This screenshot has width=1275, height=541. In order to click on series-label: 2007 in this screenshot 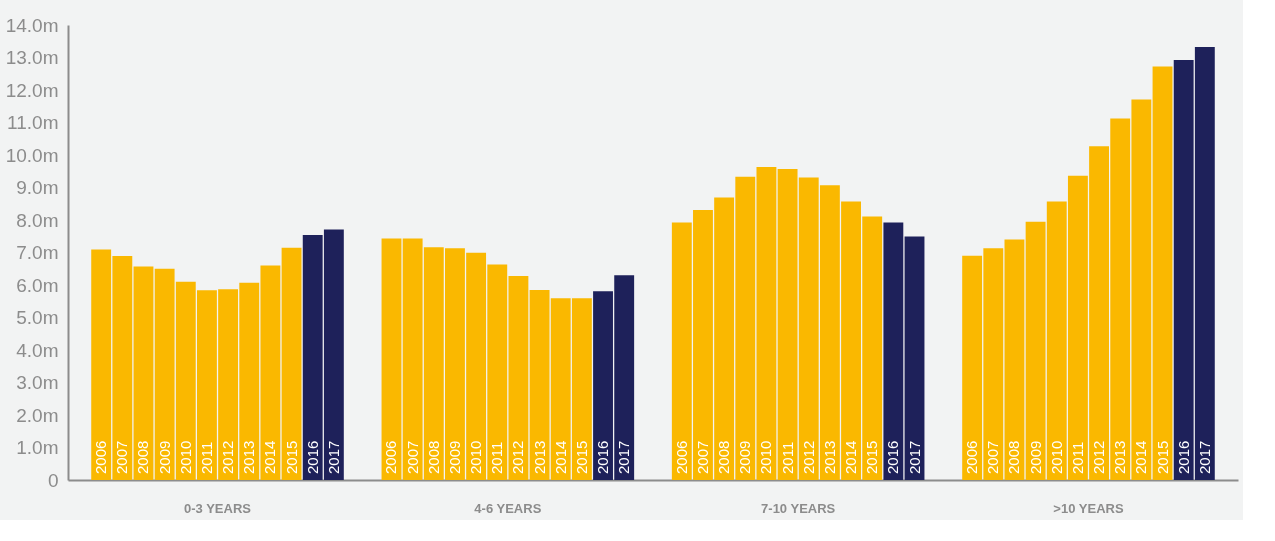, I will do `click(993, 457)`.